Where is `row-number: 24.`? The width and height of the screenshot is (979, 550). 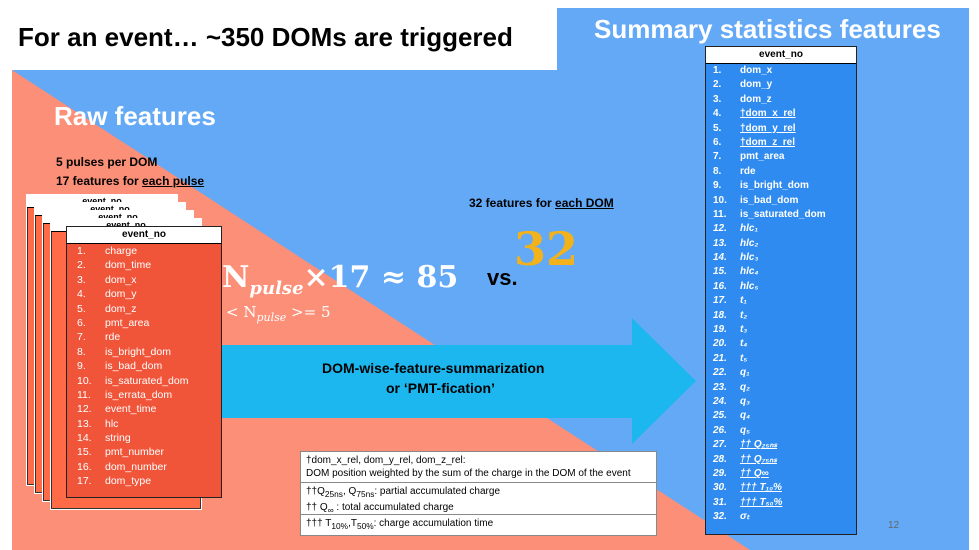
row-number: 24. is located at coordinates (720, 401).